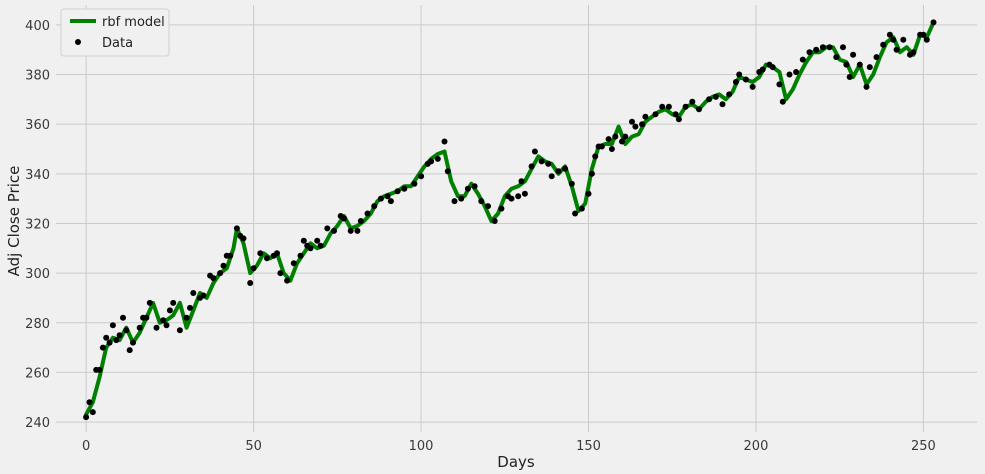 The image size is (985, 474). Describe the element at coordinates (588, 446) in the screenshot. I see `x-tick-label-150: 150` at that location.